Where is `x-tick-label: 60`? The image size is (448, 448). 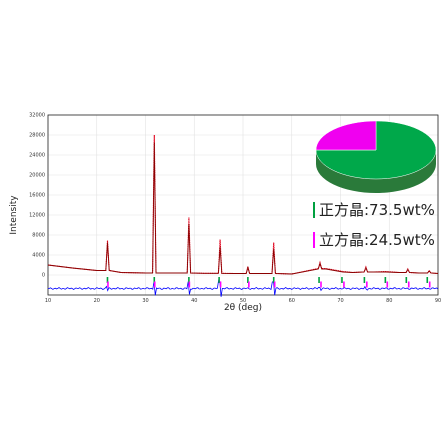 x-tick-label: 60 is located at coordinates (292, 301).